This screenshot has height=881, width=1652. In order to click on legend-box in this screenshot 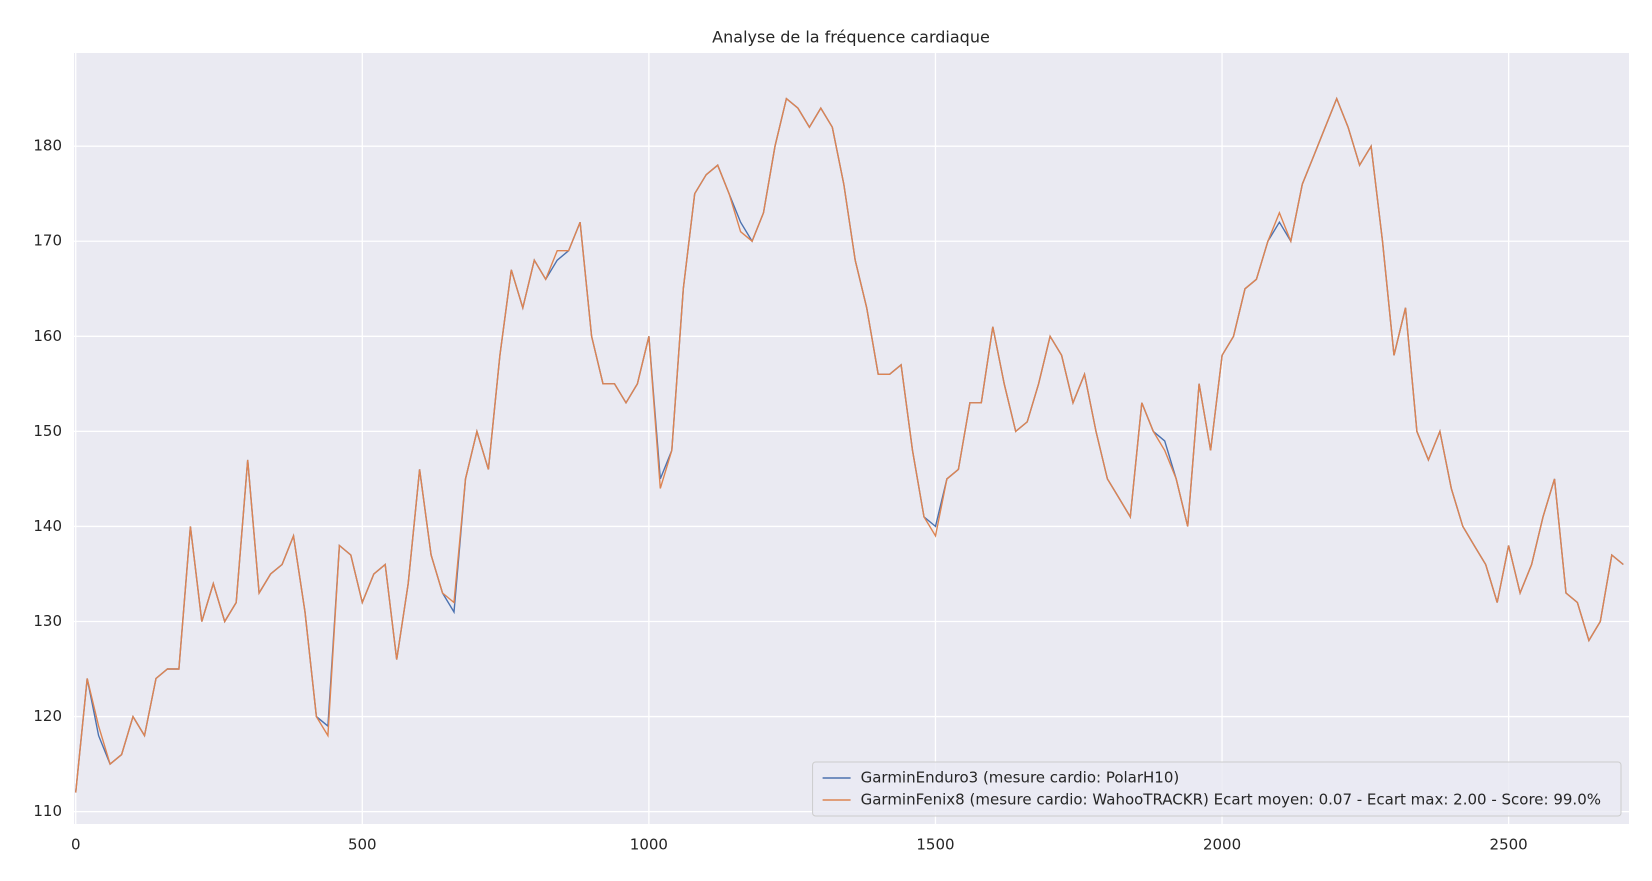, I will do `click(1217, 789)`.